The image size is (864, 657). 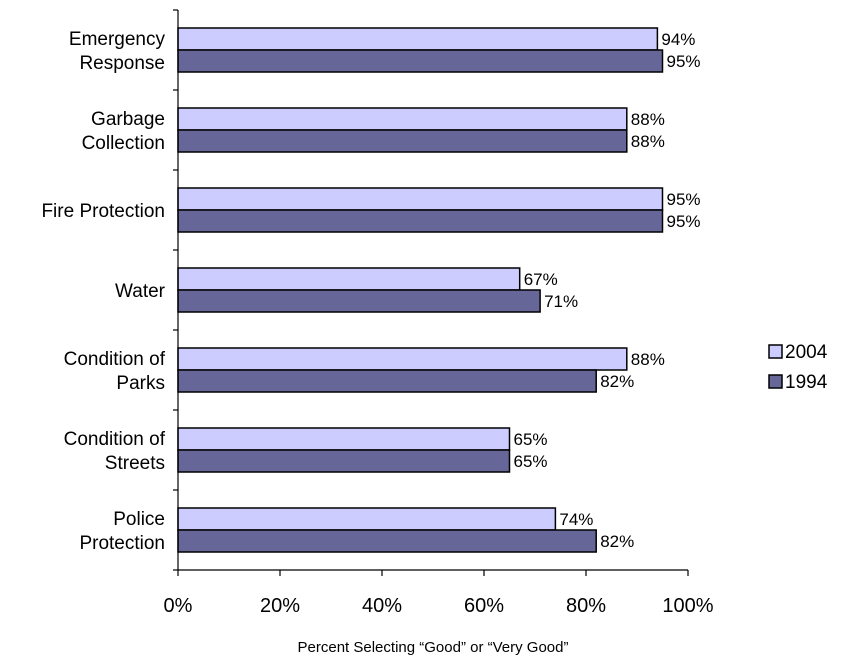 I want to click on legend: 2004 1994, so click(x=798, y=367).